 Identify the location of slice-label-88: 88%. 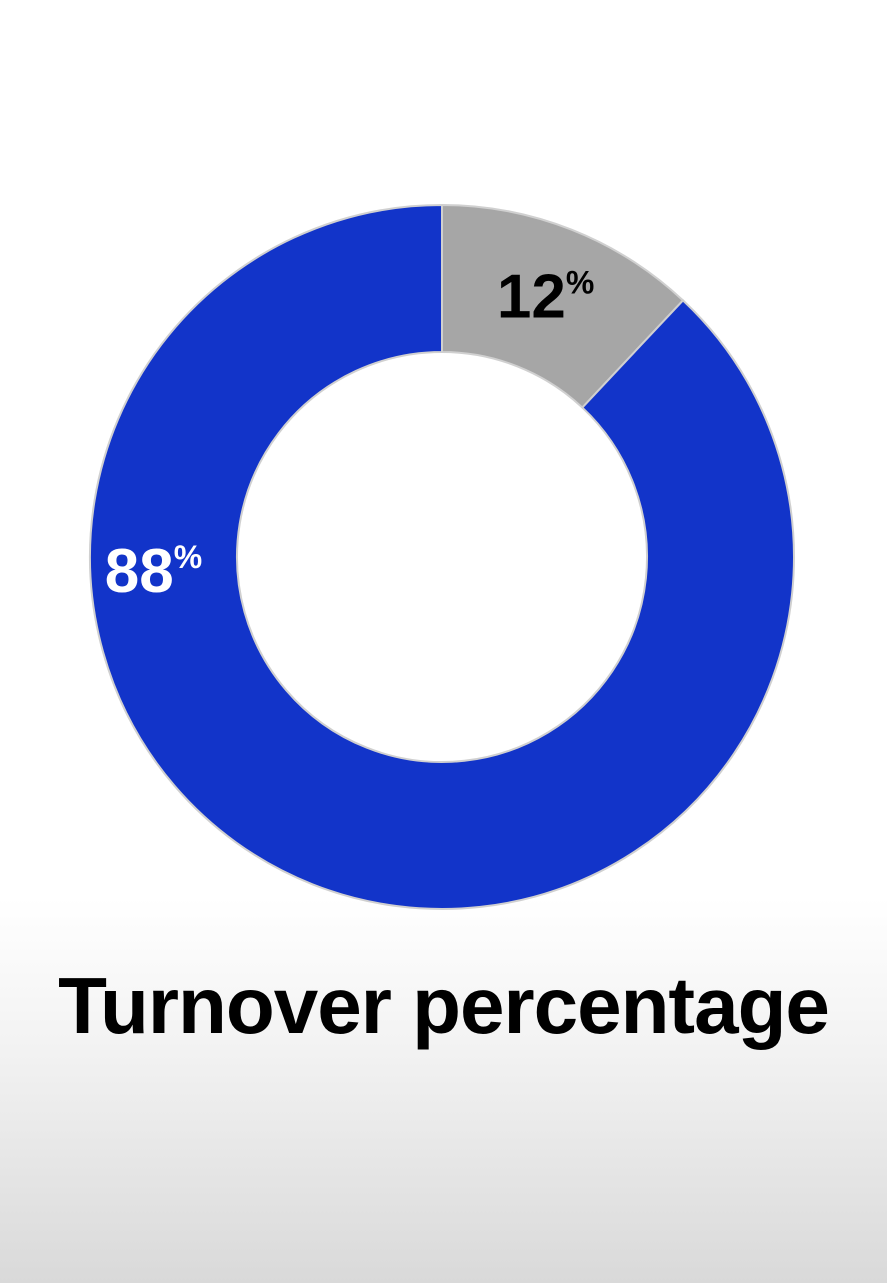
(153, 571).